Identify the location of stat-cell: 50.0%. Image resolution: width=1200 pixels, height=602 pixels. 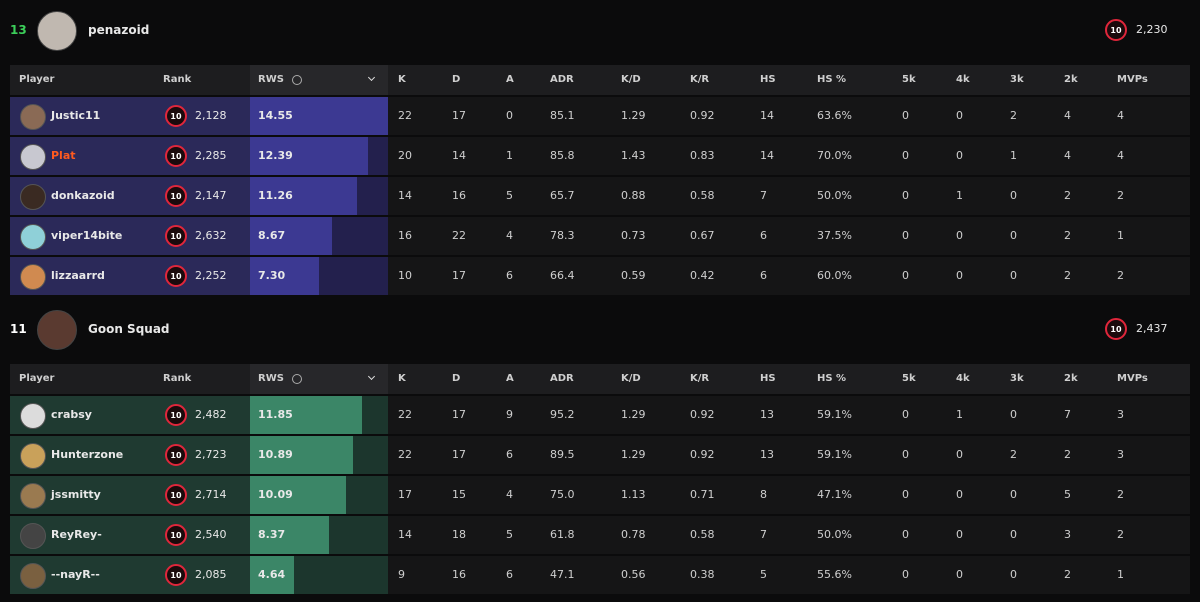
(834, 534).